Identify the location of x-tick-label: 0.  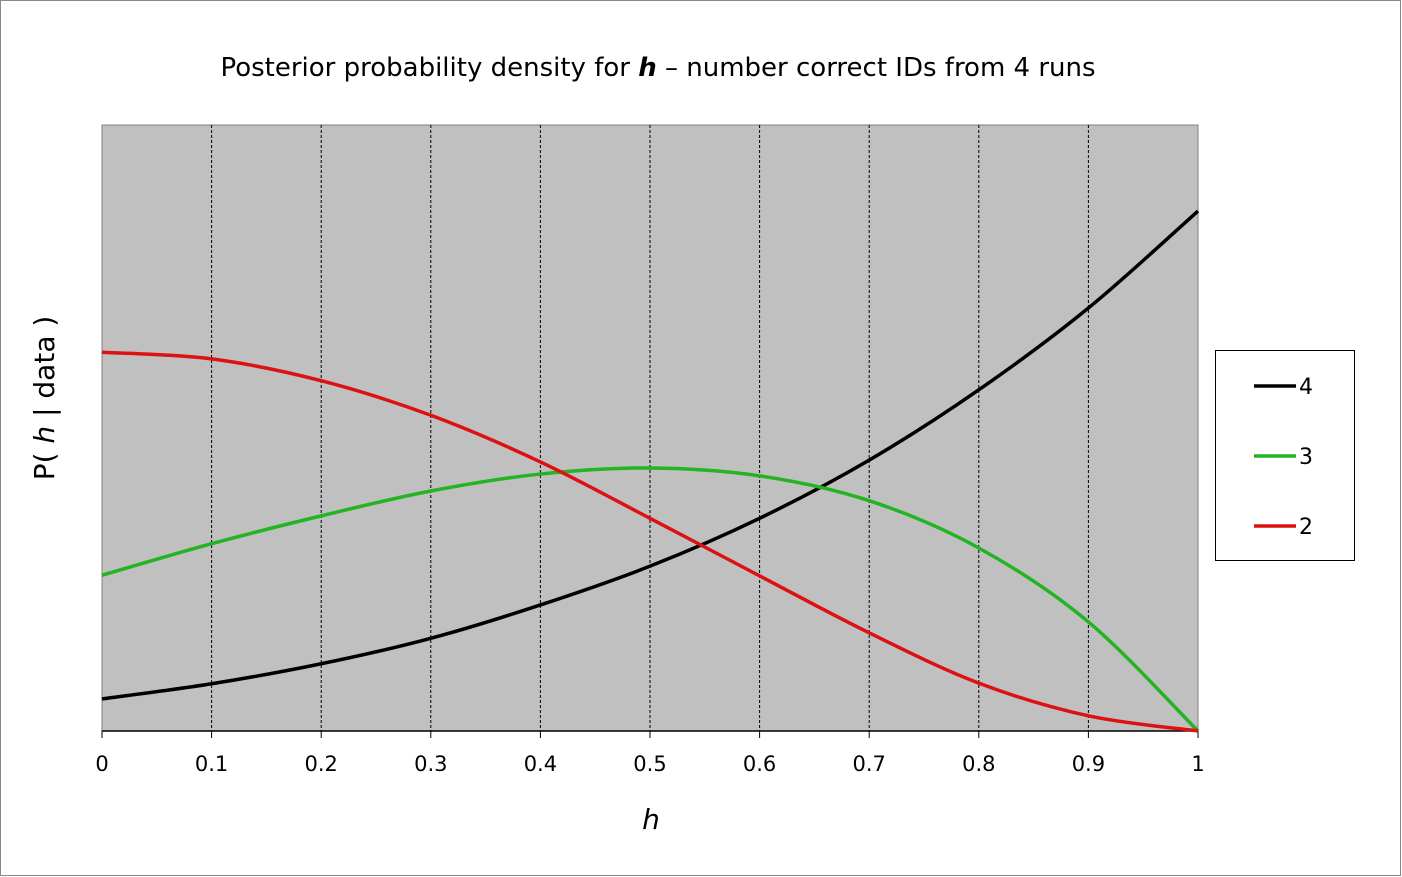
(101, 764).